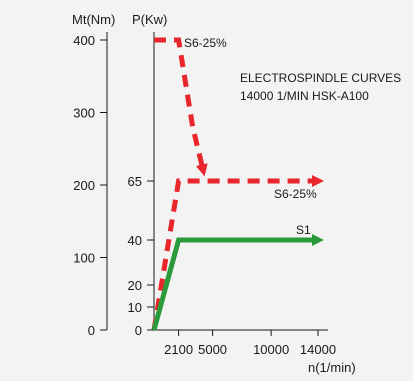 The width and height of the screenshot is (413, 381). What do you see at coordinates (318, 349) in the screenshot?
I see `x-tick-label: 14000` at bounding box center [318, 349].